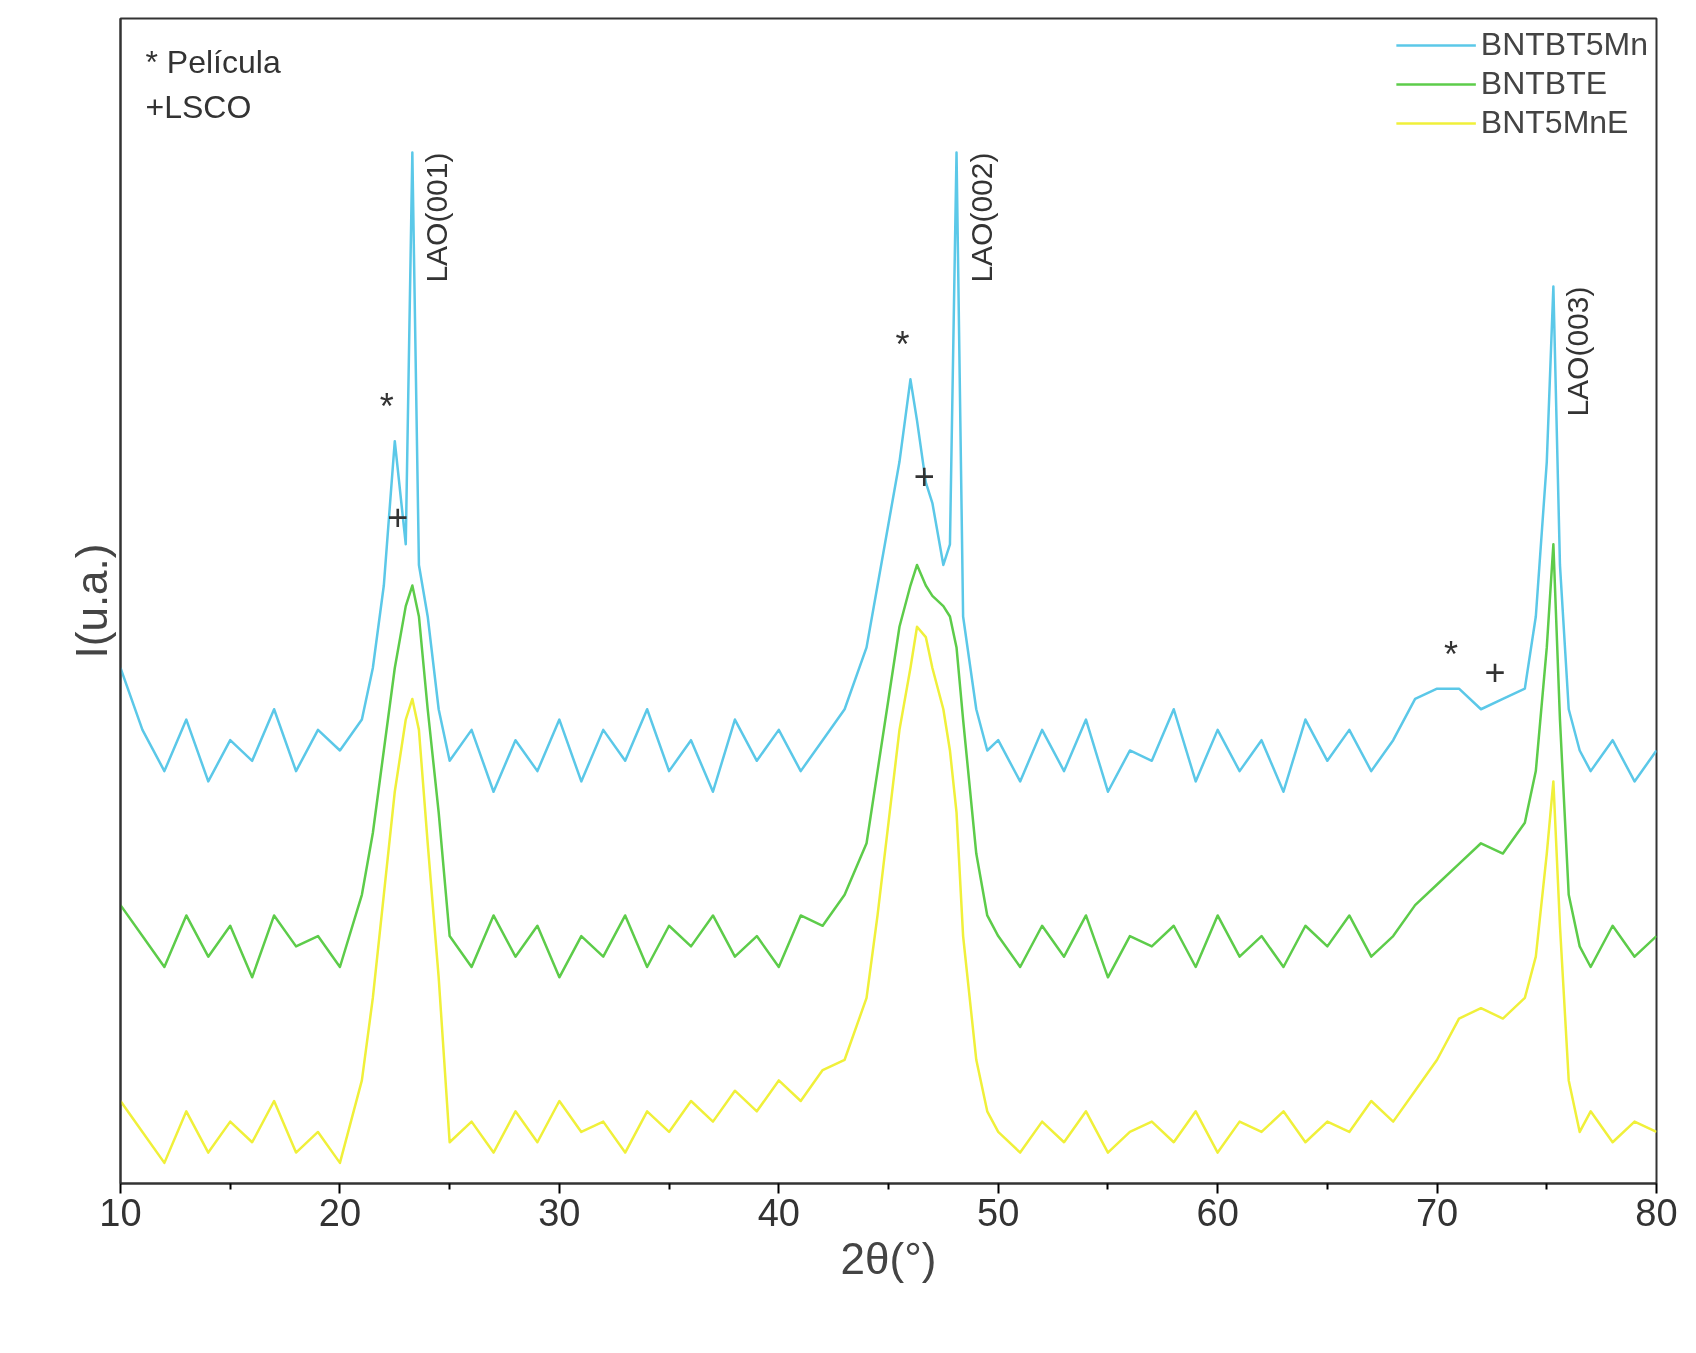  Describe the element at coordinates (1564, 44) in the screenshot. I see `legend-label: BNTBT5Mn` at that location.